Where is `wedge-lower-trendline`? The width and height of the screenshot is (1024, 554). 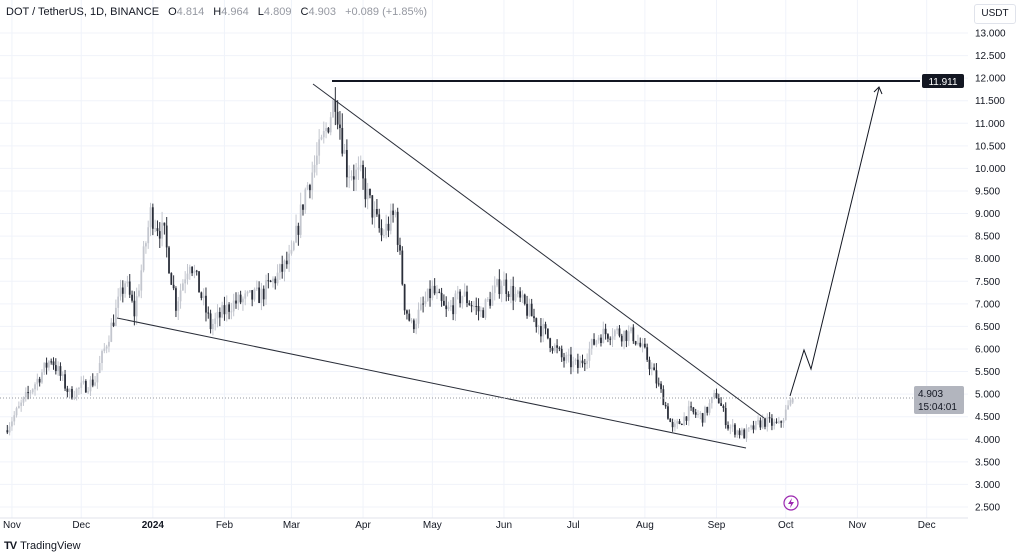
wedge-lower-trendline is located at coordinates (431, 383).